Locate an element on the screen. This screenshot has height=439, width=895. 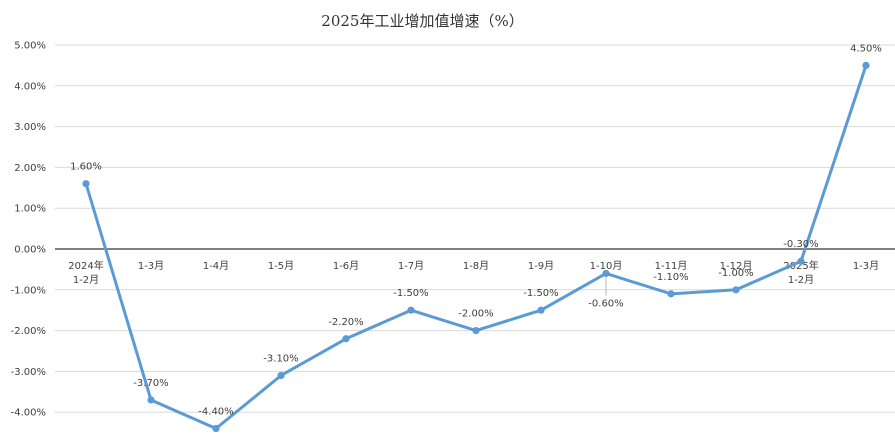
chart-title: 2025年工业增加值增速（%） is located at coordinates (422, 21).